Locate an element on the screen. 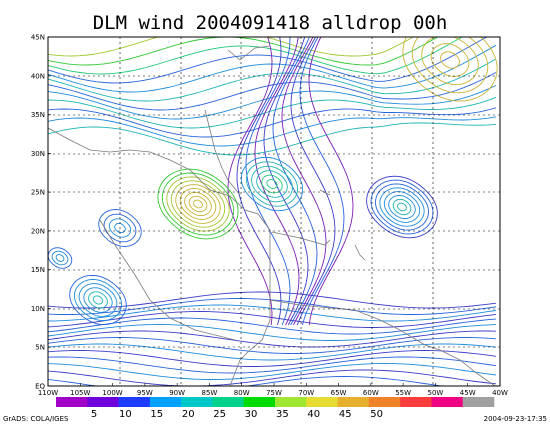 This screenshot has height=425, width=550. colorbar-tick-label: 40 is located at coordinates (313, 414).